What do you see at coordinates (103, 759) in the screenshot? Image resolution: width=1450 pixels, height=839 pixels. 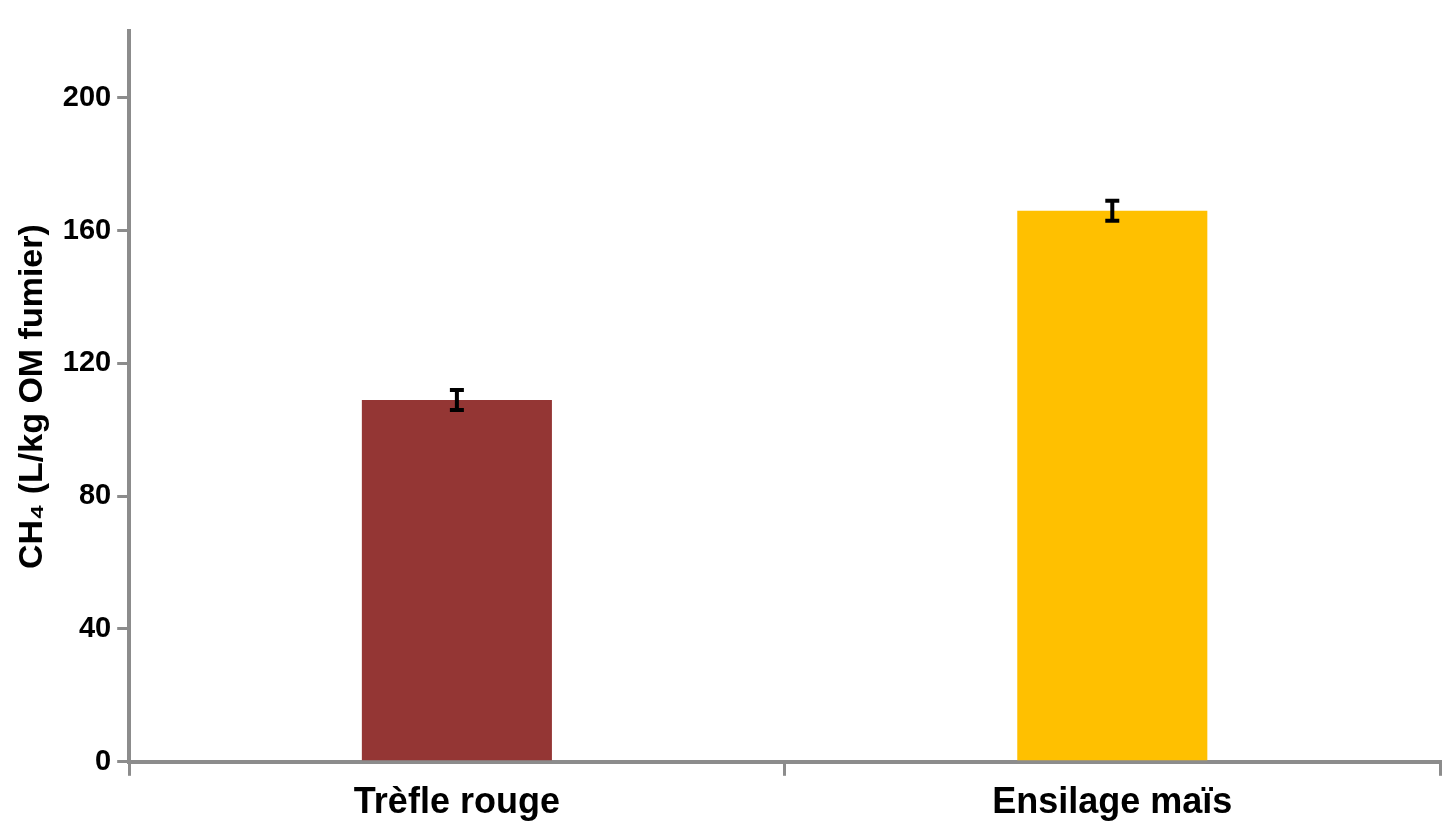 I see `y-tick-label: 0` at bounding box center [103, 759].